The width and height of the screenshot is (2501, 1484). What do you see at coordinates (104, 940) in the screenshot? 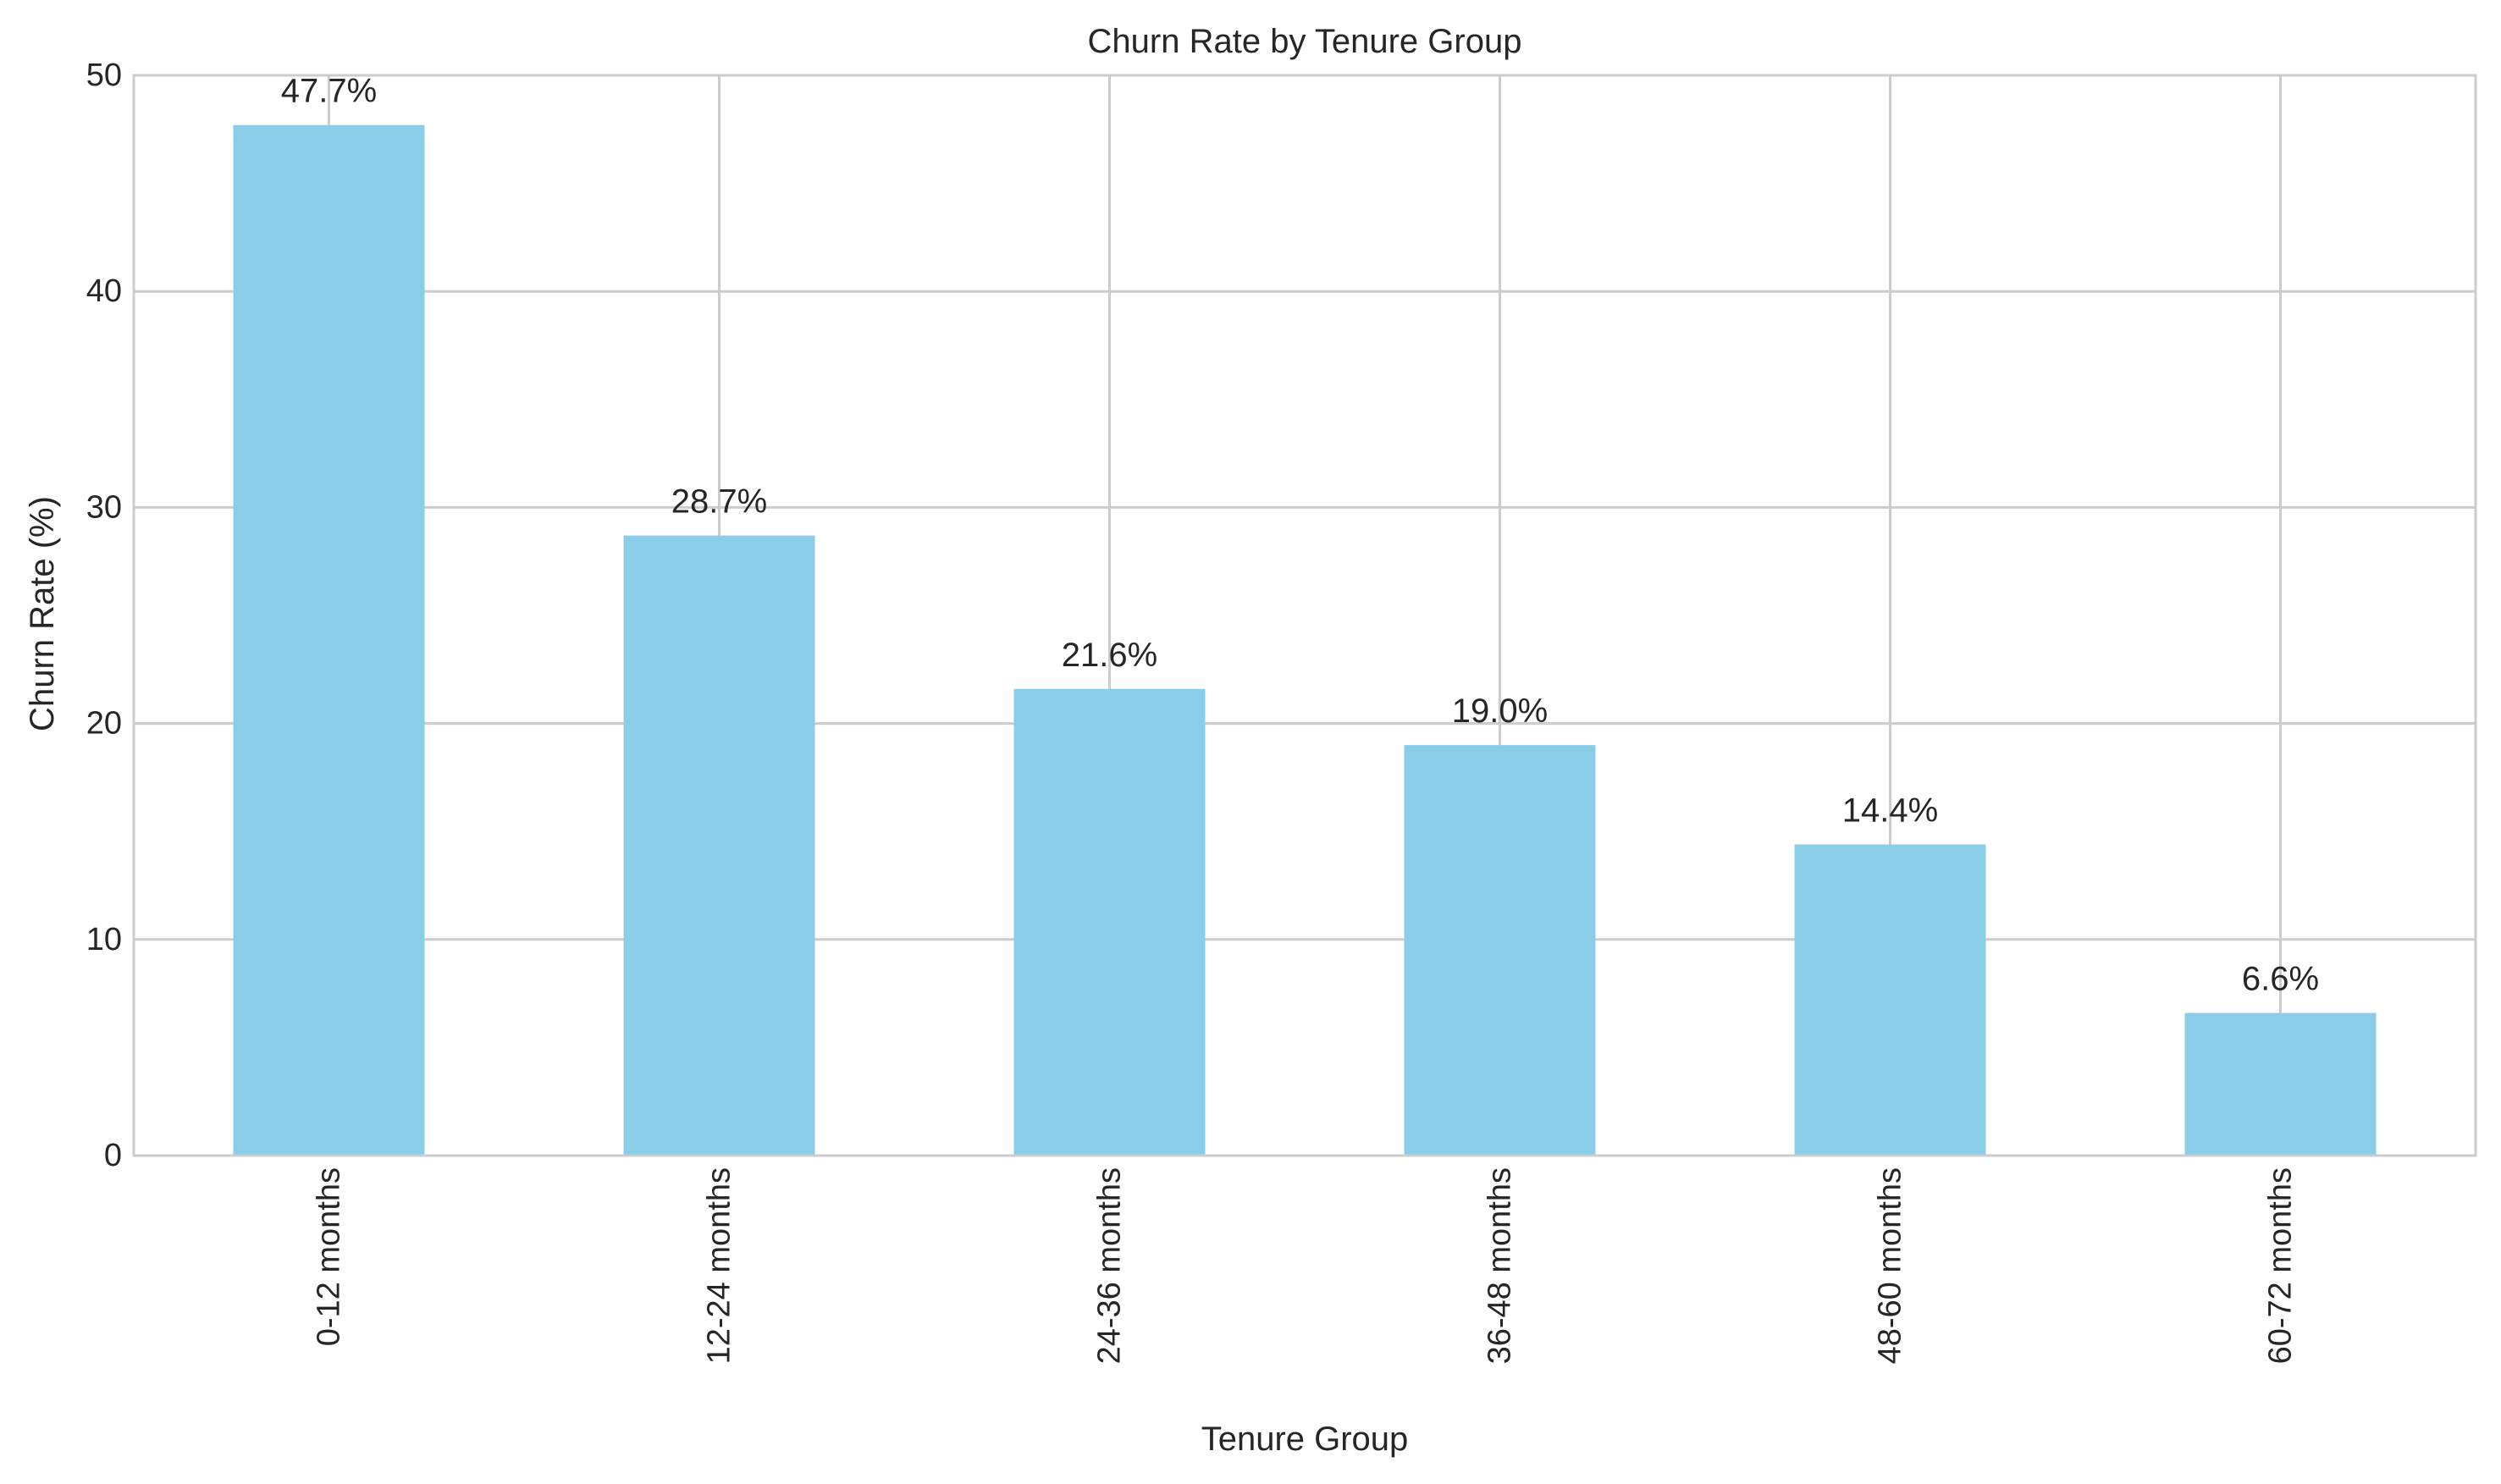
I see `y-tick-label: 10` at bounding box center [104, 940].